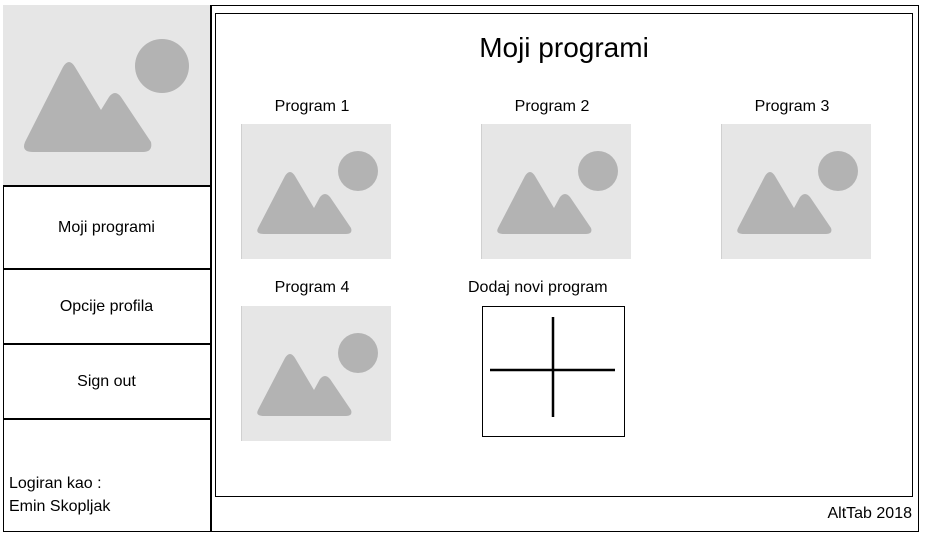 This screenshot has height=537, width=925. Describe the element at coordinates (792, 106) in the screenshot. I see `program-label: Program 3` at that location.